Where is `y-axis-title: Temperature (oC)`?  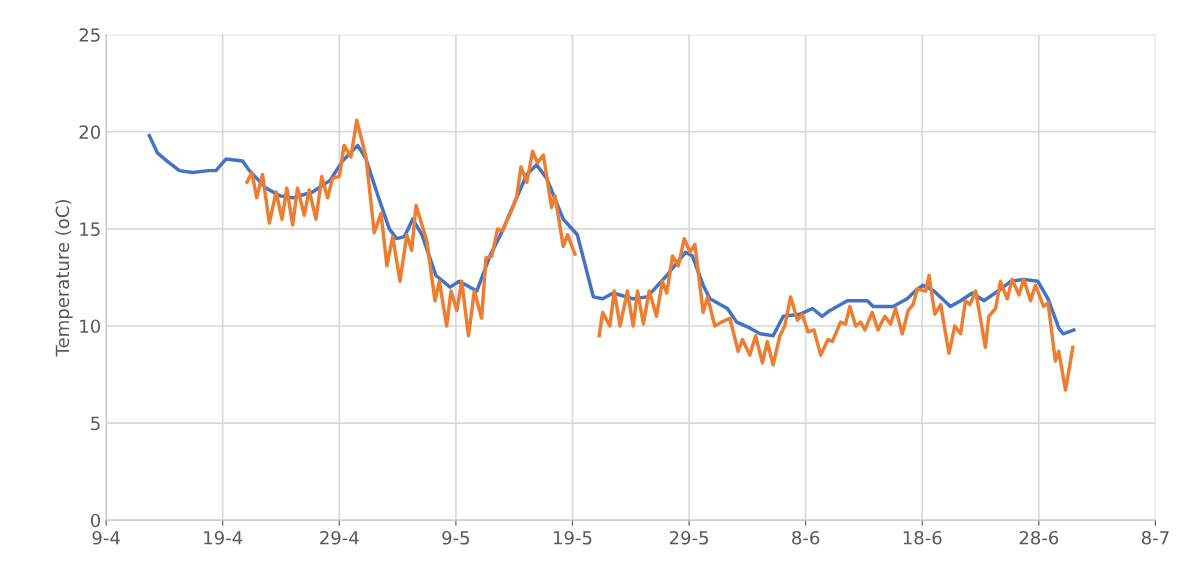
y-axis-title: Temperature (oC) is located at coordinates (64, 278).